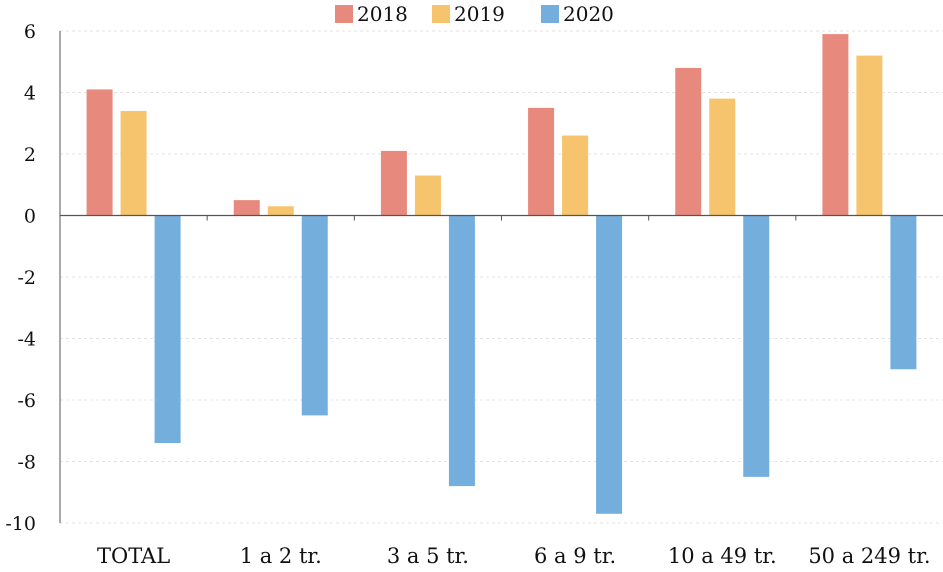 Image resolution: width=943 pixels, height=572 pixels. I want to click on y-tick-label: -10, so click(20, 524).